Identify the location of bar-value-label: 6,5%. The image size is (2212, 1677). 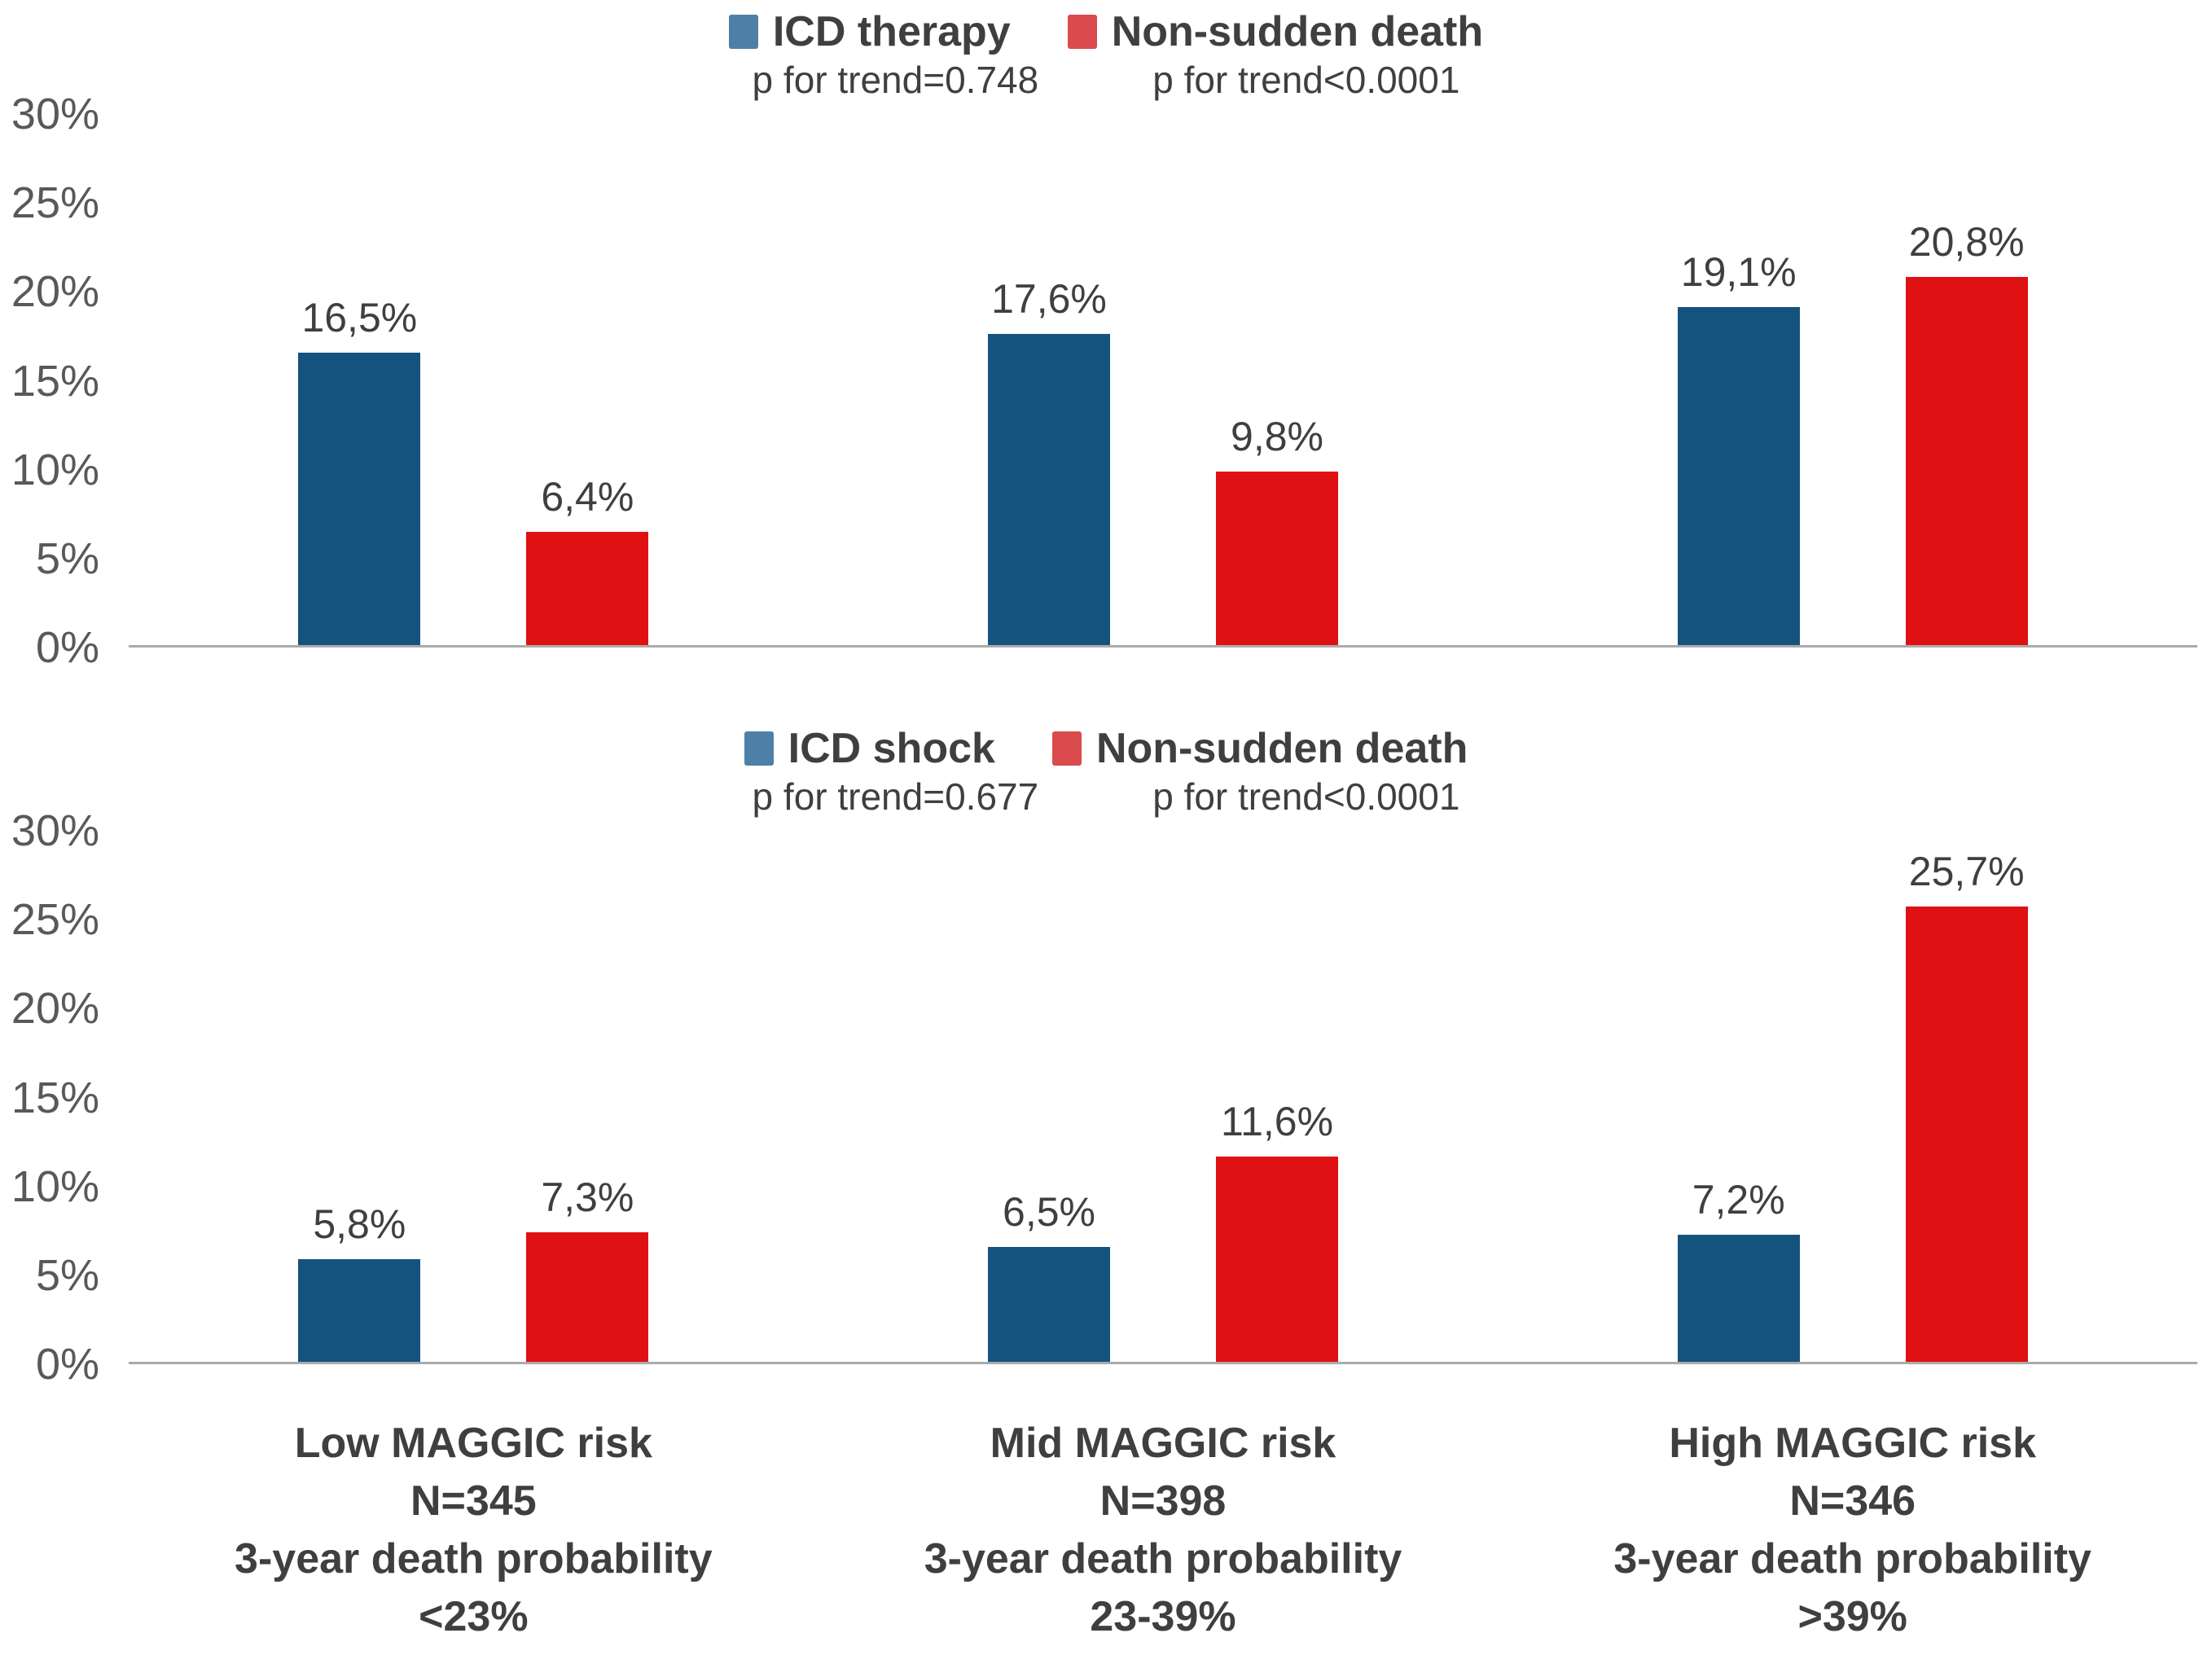
(1049, 1211).